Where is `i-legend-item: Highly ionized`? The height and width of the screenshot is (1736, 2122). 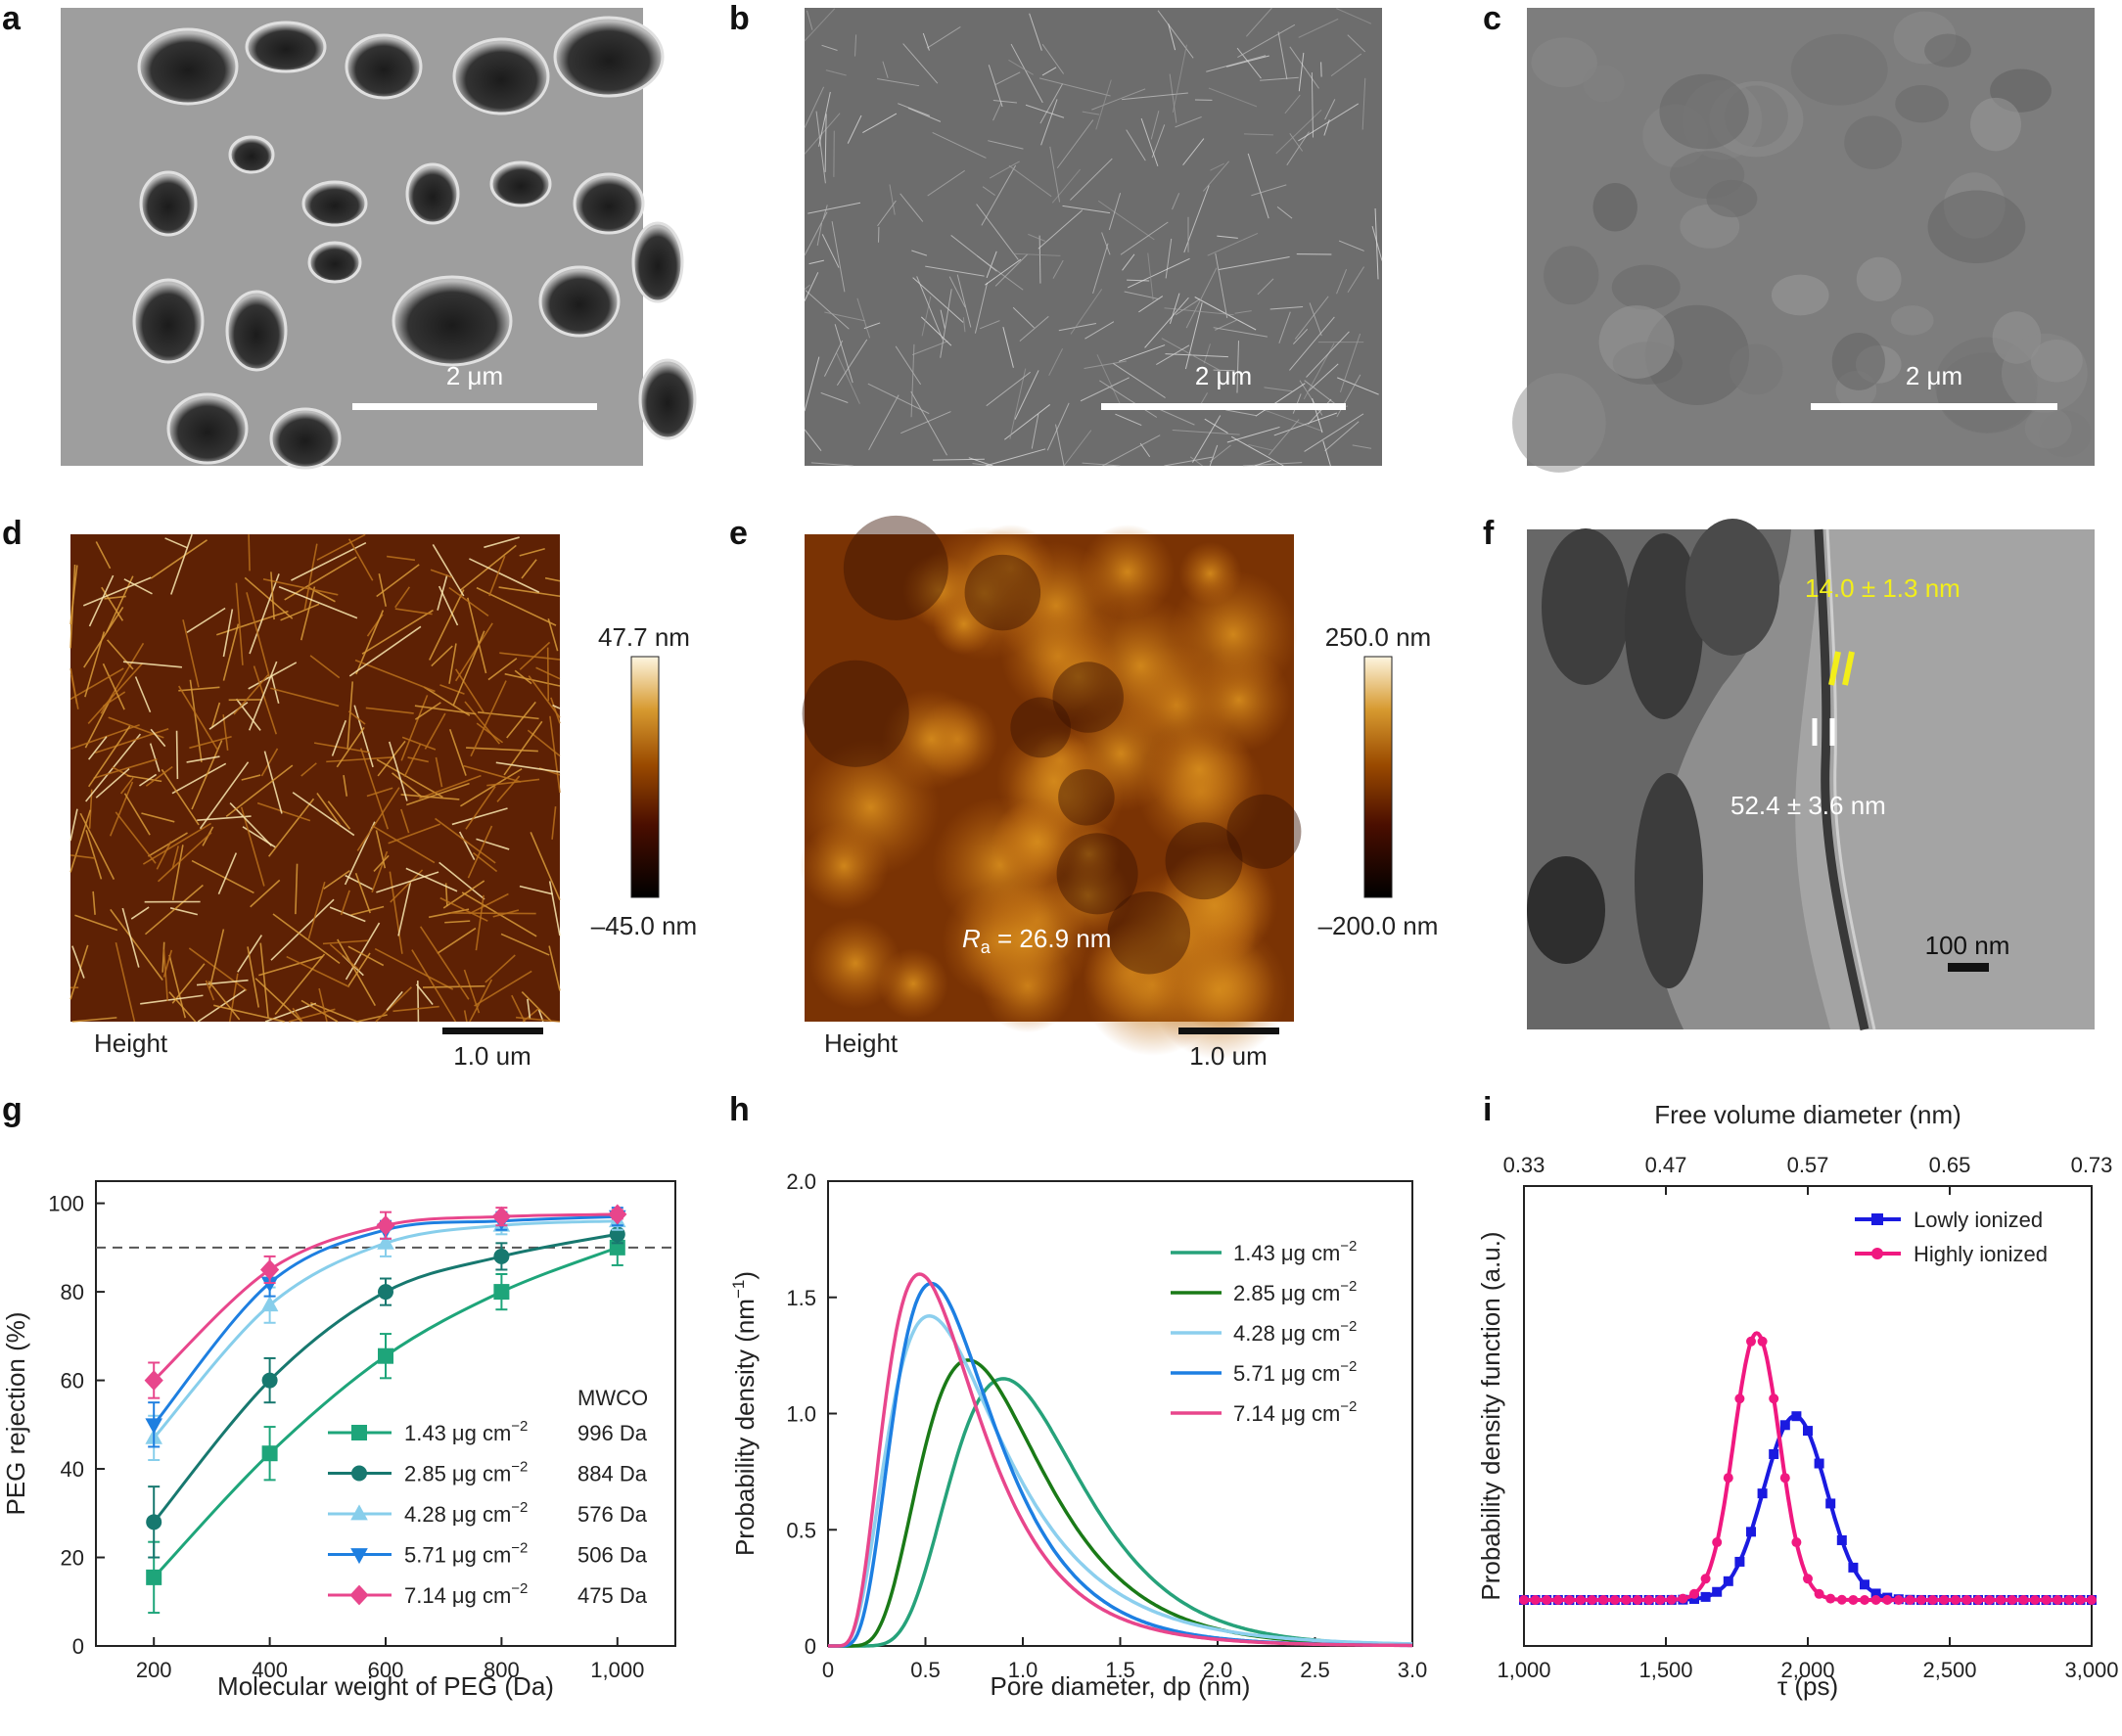 i-legend-item: Highly ionized is located at coordinates (1951, 1254).